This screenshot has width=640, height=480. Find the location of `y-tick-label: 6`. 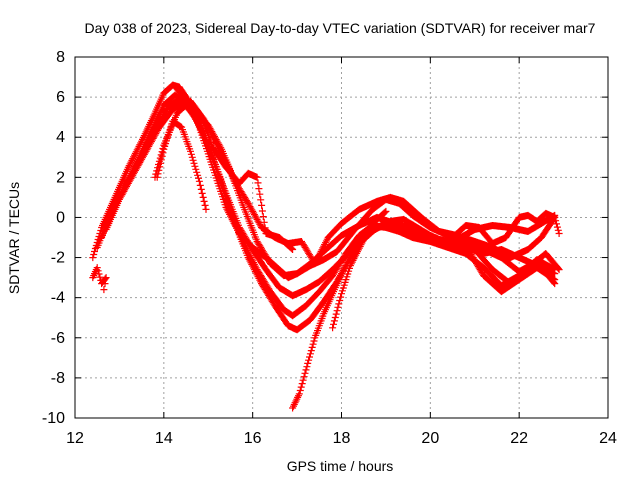

y-tick-label: 6 is located at coordinates (60, 97).